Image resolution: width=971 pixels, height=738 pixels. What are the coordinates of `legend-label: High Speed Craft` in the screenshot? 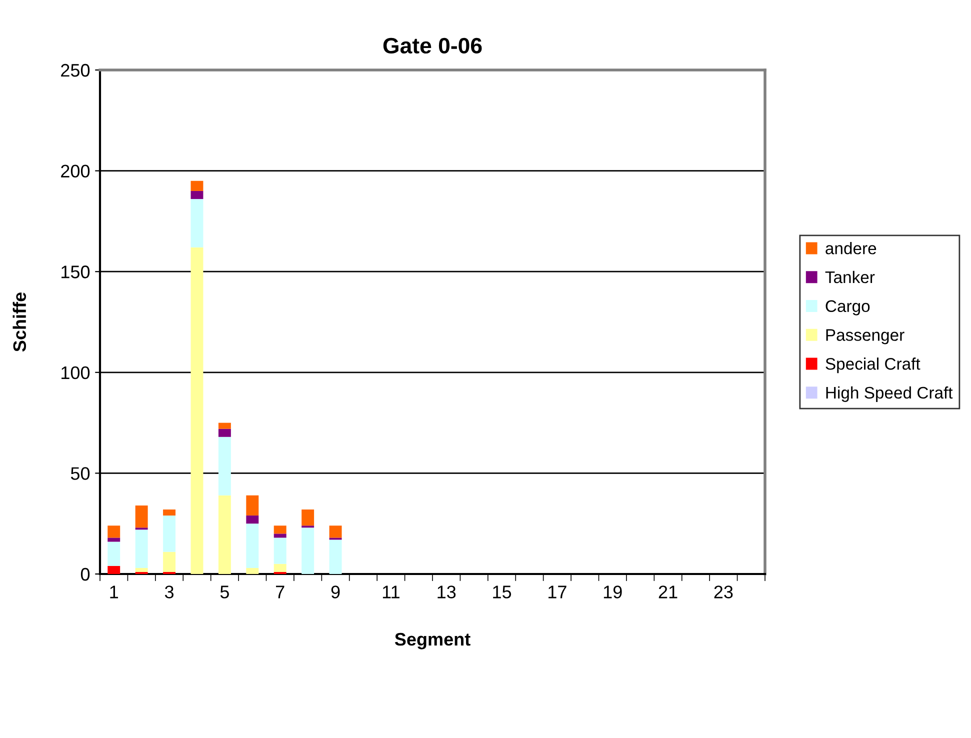 It's located at (889, 394).